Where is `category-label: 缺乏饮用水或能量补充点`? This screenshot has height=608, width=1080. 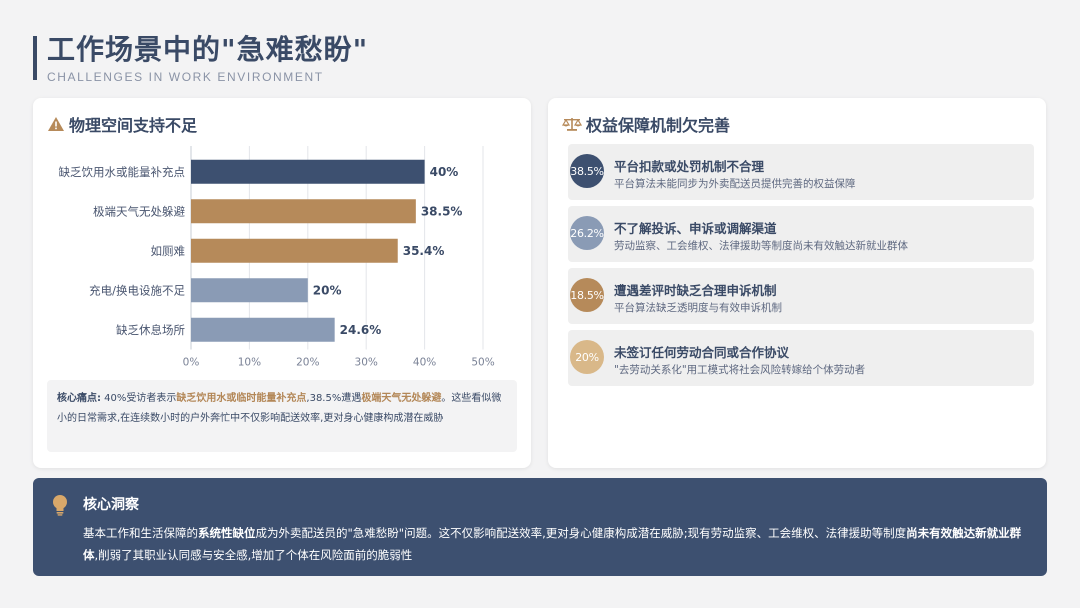
category-label: 缺乏饮用水或能量补充点 is located at coordinates (122, 172).